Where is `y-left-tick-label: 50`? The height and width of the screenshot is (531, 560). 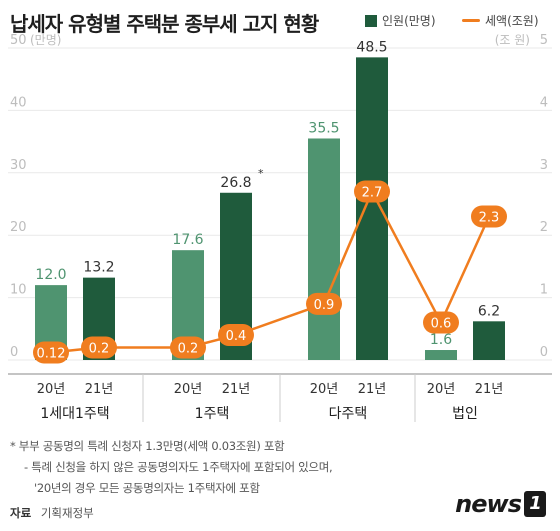
y-left-tick-label: 50 is located at coordinates (18, 40).